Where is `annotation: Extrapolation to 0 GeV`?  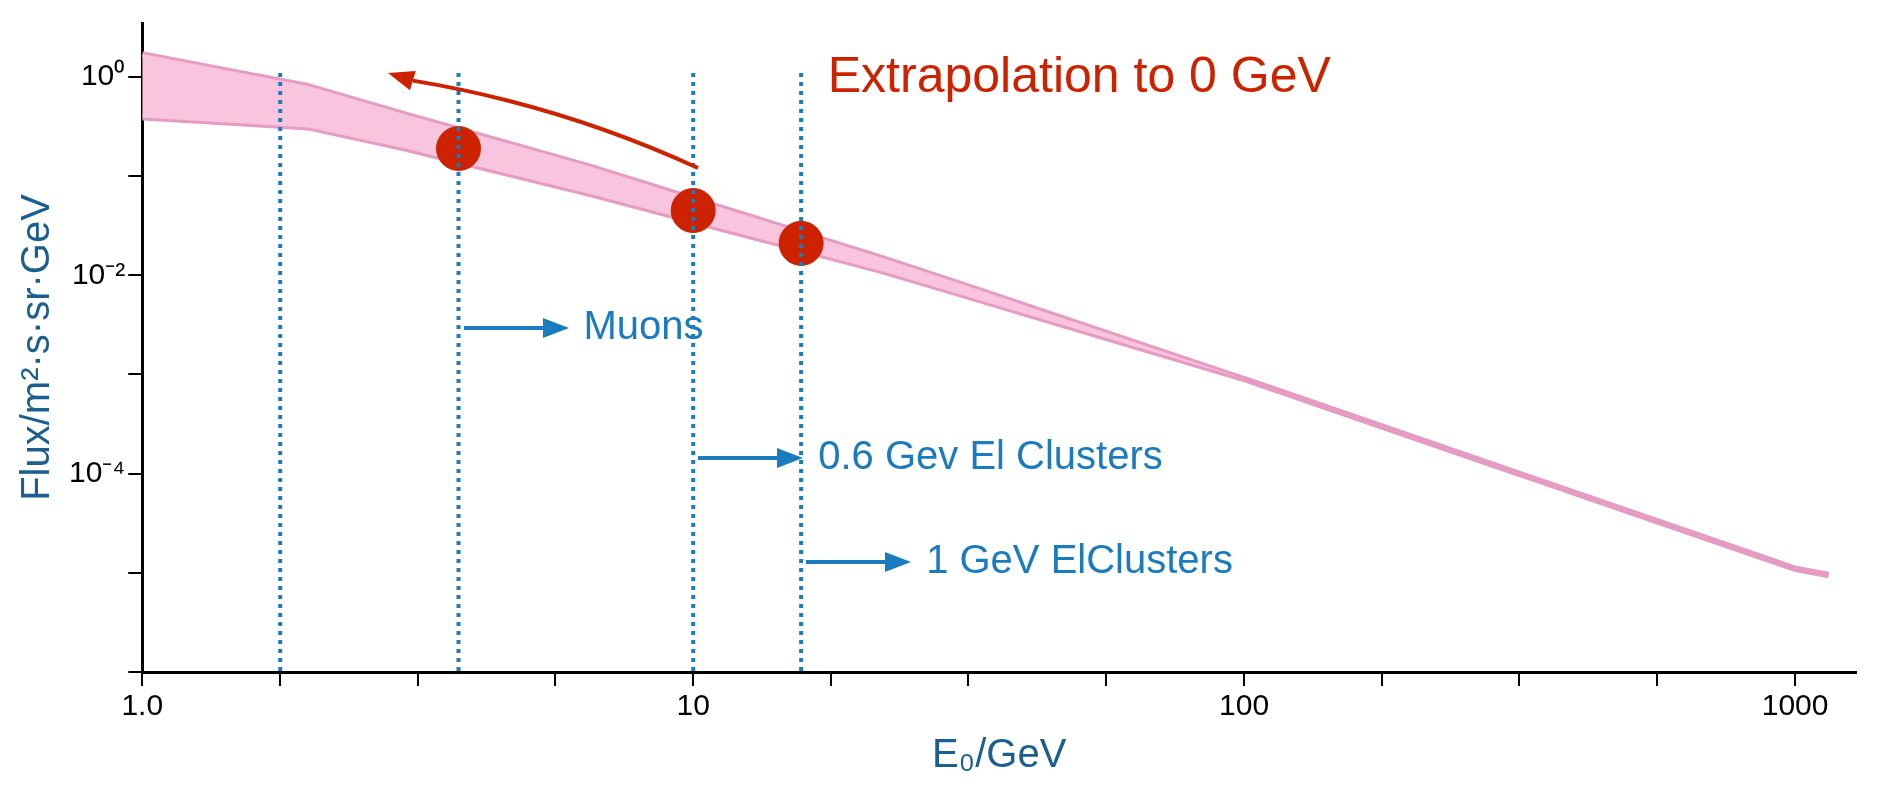
annotation: Extrapolation to 0 GeV is located at coordinates (1079, 74).